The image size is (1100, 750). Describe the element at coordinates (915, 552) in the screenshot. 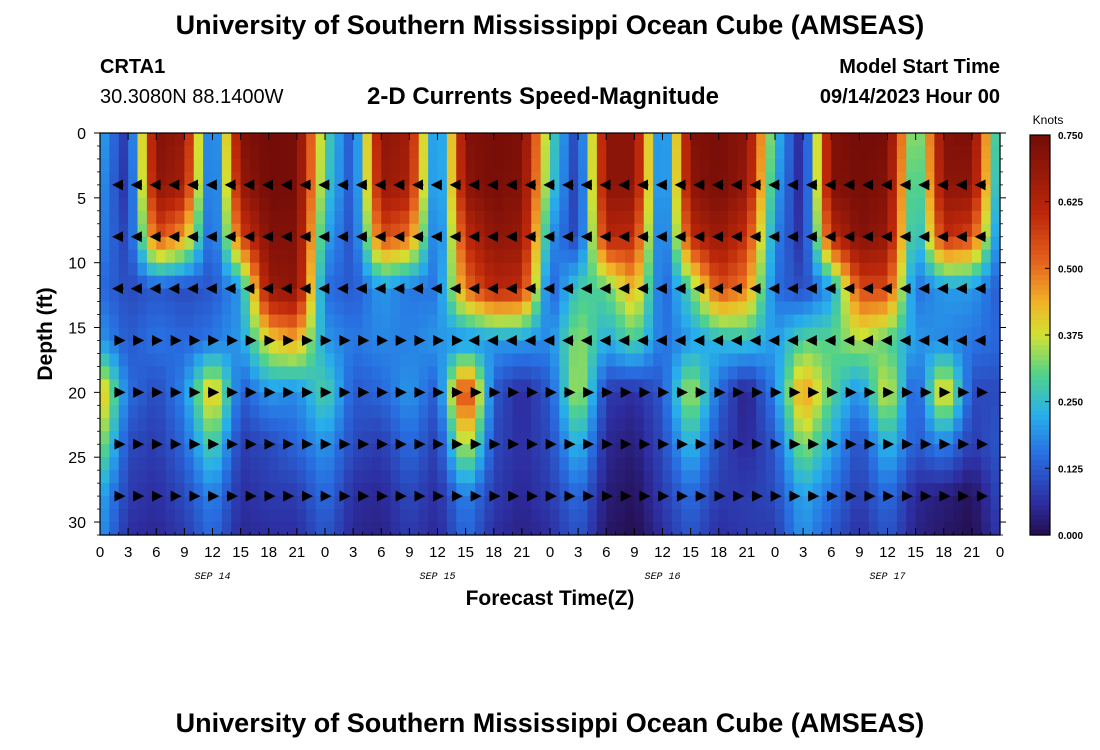

I see `x-tick-label: 15` at that location.